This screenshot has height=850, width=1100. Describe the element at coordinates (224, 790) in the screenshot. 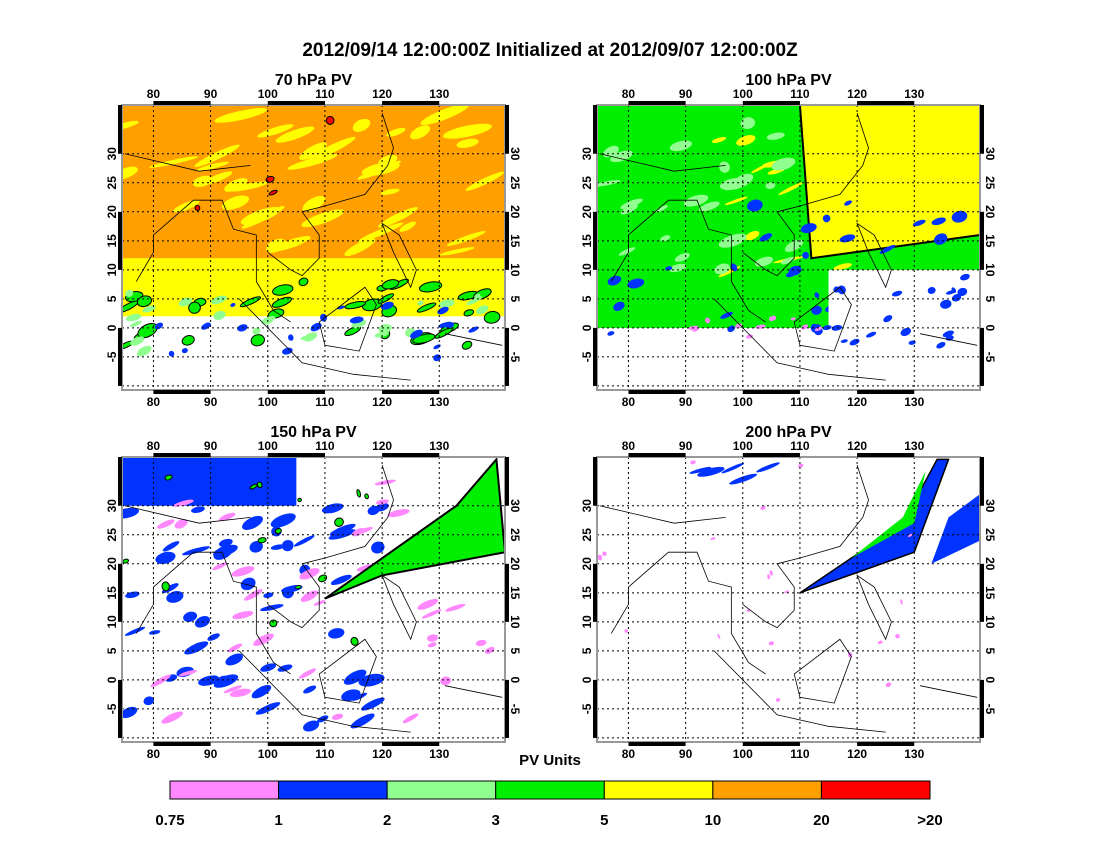

I see `colorbar-segment` at that location.